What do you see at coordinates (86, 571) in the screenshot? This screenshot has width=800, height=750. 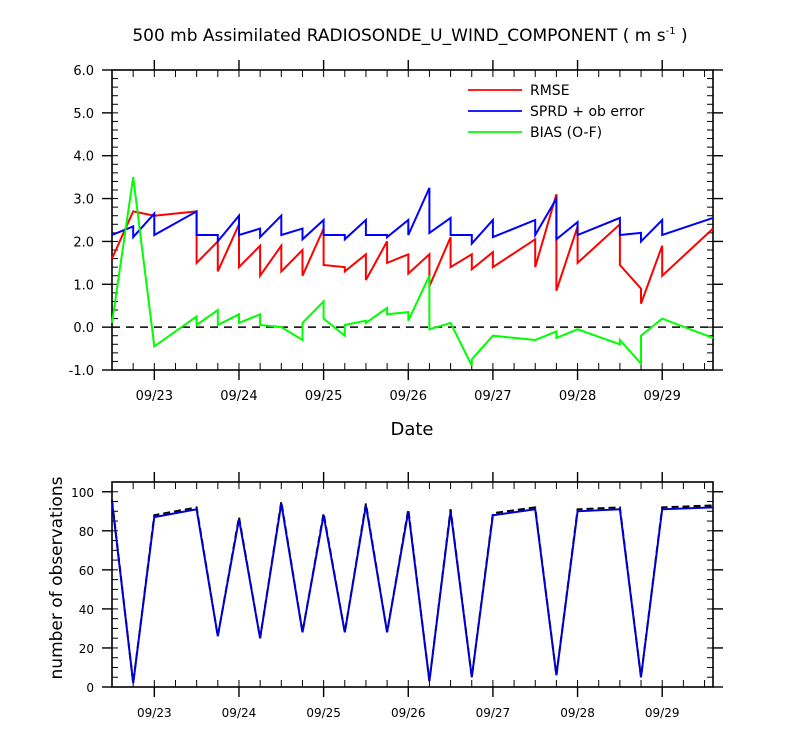 I see `y-tick-label: 60` at bounding box center [86, 571].